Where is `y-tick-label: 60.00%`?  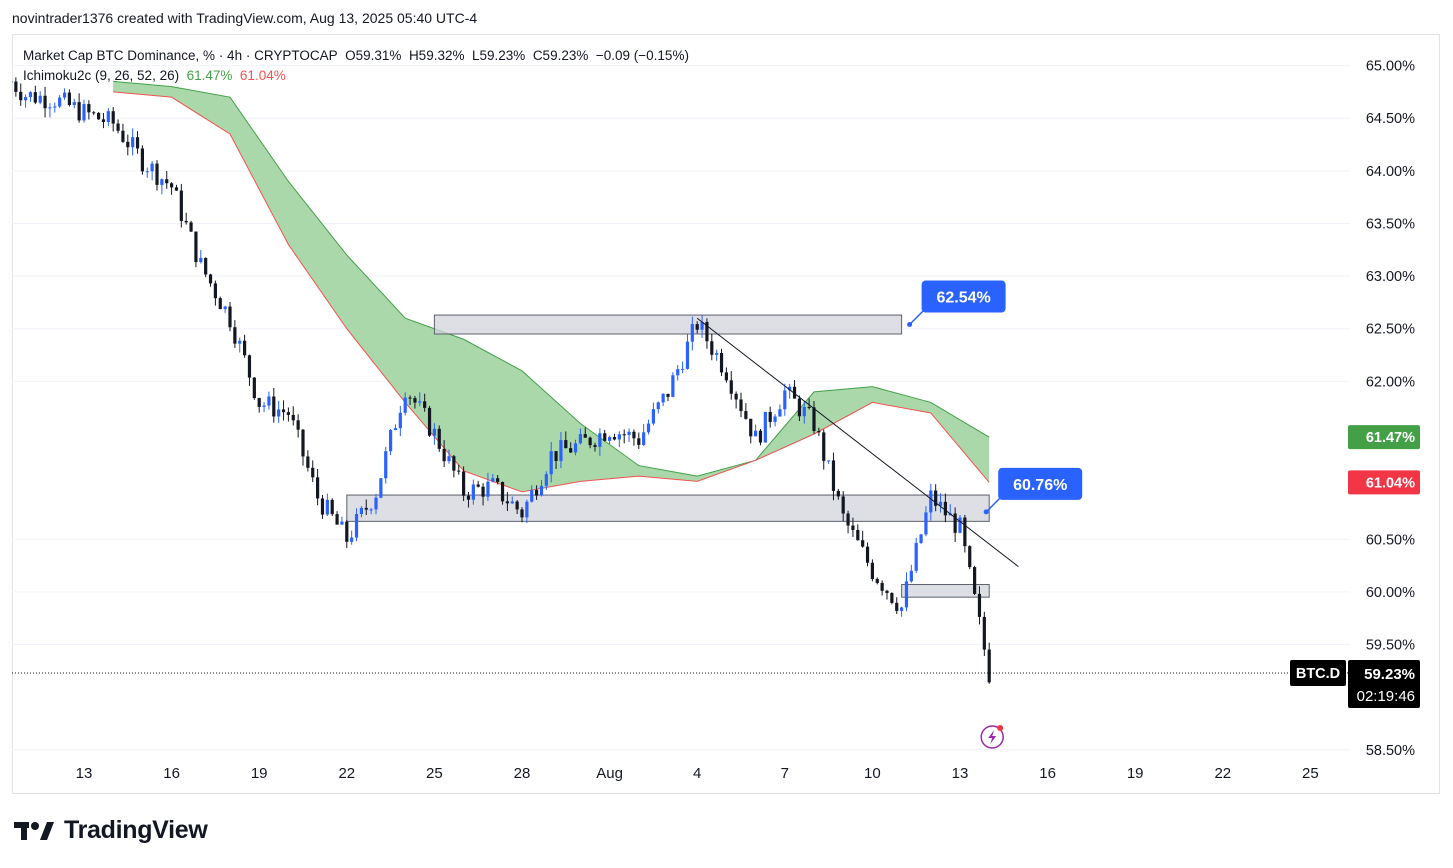
y-tick-label: 60.00% is located at coordinates (1390, 593).